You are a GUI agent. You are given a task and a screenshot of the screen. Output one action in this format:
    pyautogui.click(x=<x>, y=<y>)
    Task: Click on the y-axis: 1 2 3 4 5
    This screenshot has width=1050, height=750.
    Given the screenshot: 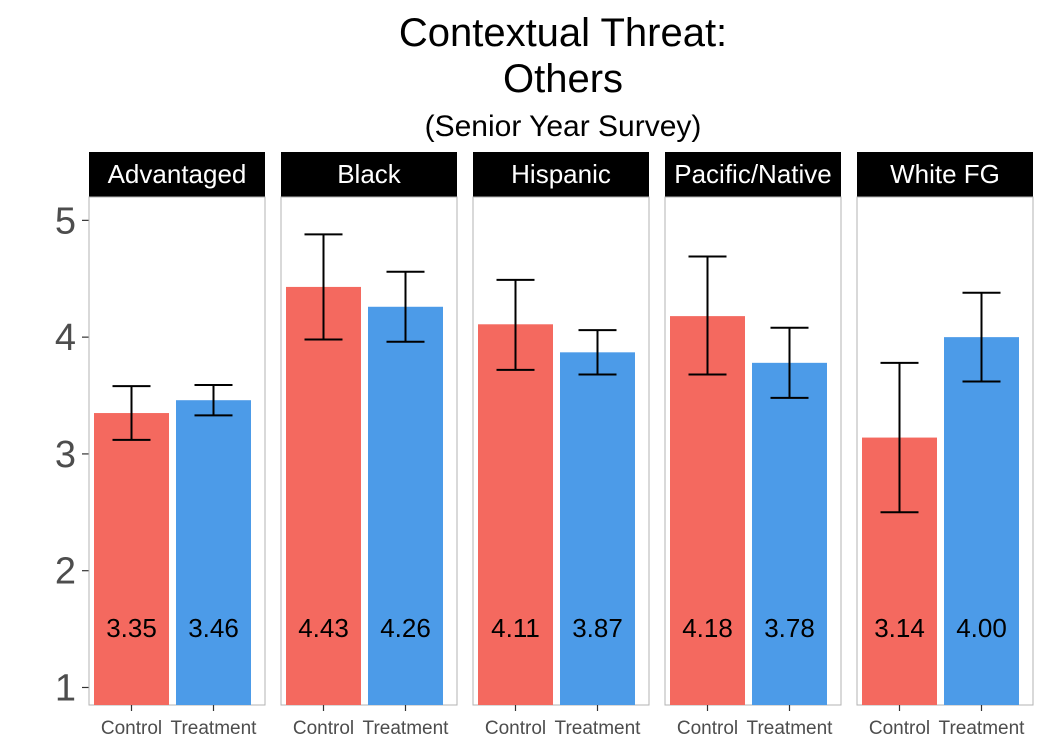 What is the action you would take?
    pyautogui.click(x=72, y=454)
    